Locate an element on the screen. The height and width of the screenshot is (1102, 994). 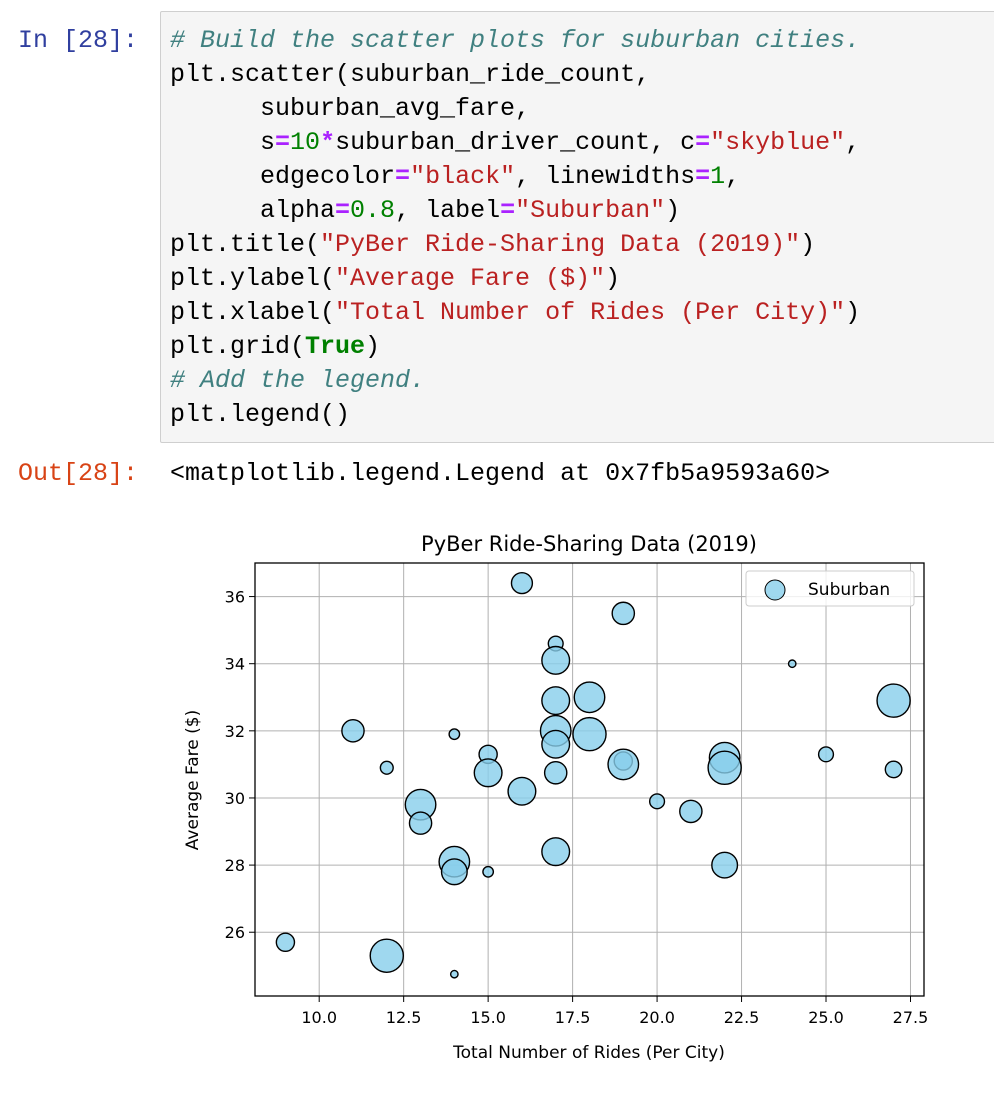
legend-label: Suburban is located at coordinates (849, 590).